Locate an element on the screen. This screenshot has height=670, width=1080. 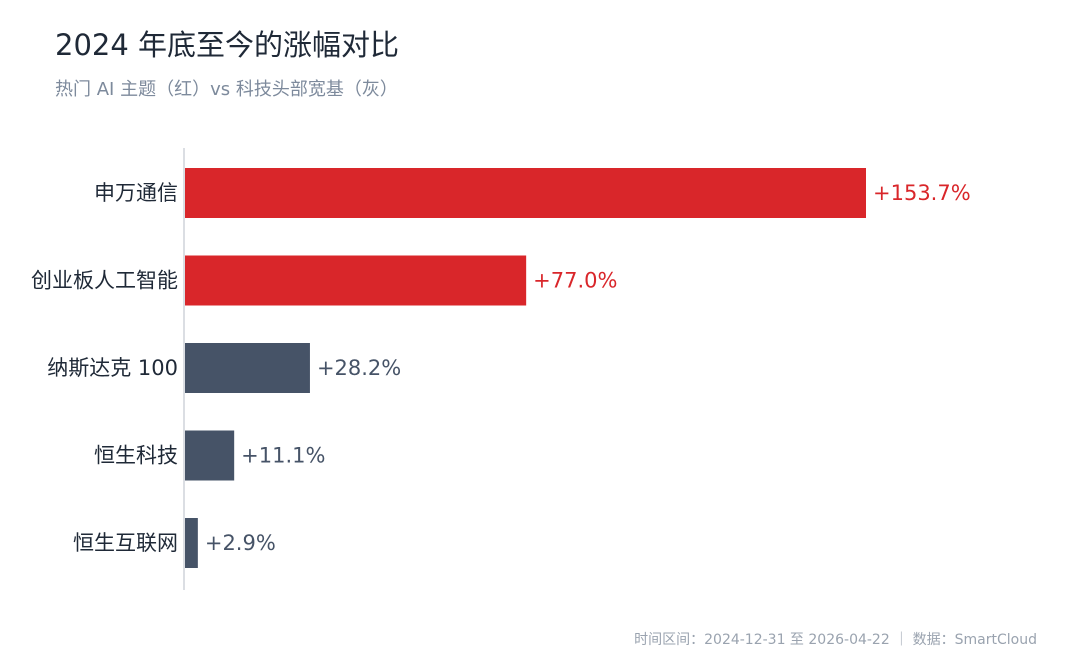
value-label: +2.9% is located at coordinates (240, 543).